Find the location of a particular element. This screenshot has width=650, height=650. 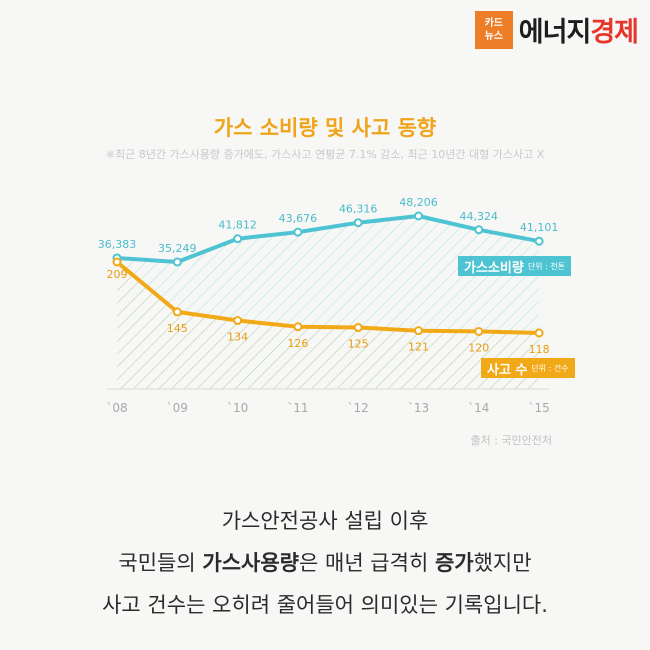

x-tick-label-0: `08 is located at coordinates (116, 408).